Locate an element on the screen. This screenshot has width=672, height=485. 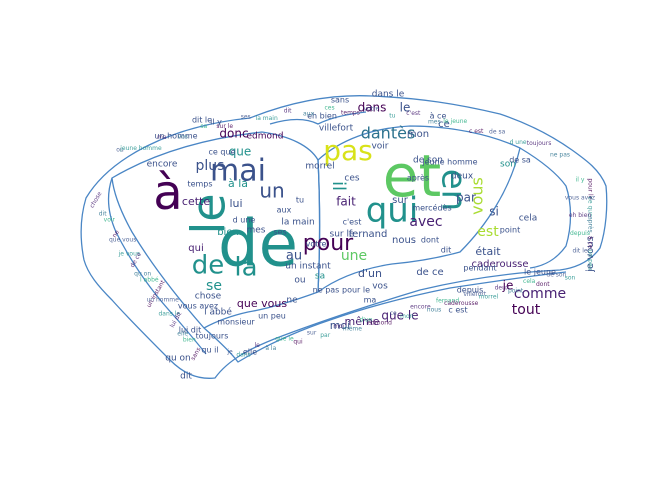
cloud-word-small: sa is located at coordinates (203, 126).